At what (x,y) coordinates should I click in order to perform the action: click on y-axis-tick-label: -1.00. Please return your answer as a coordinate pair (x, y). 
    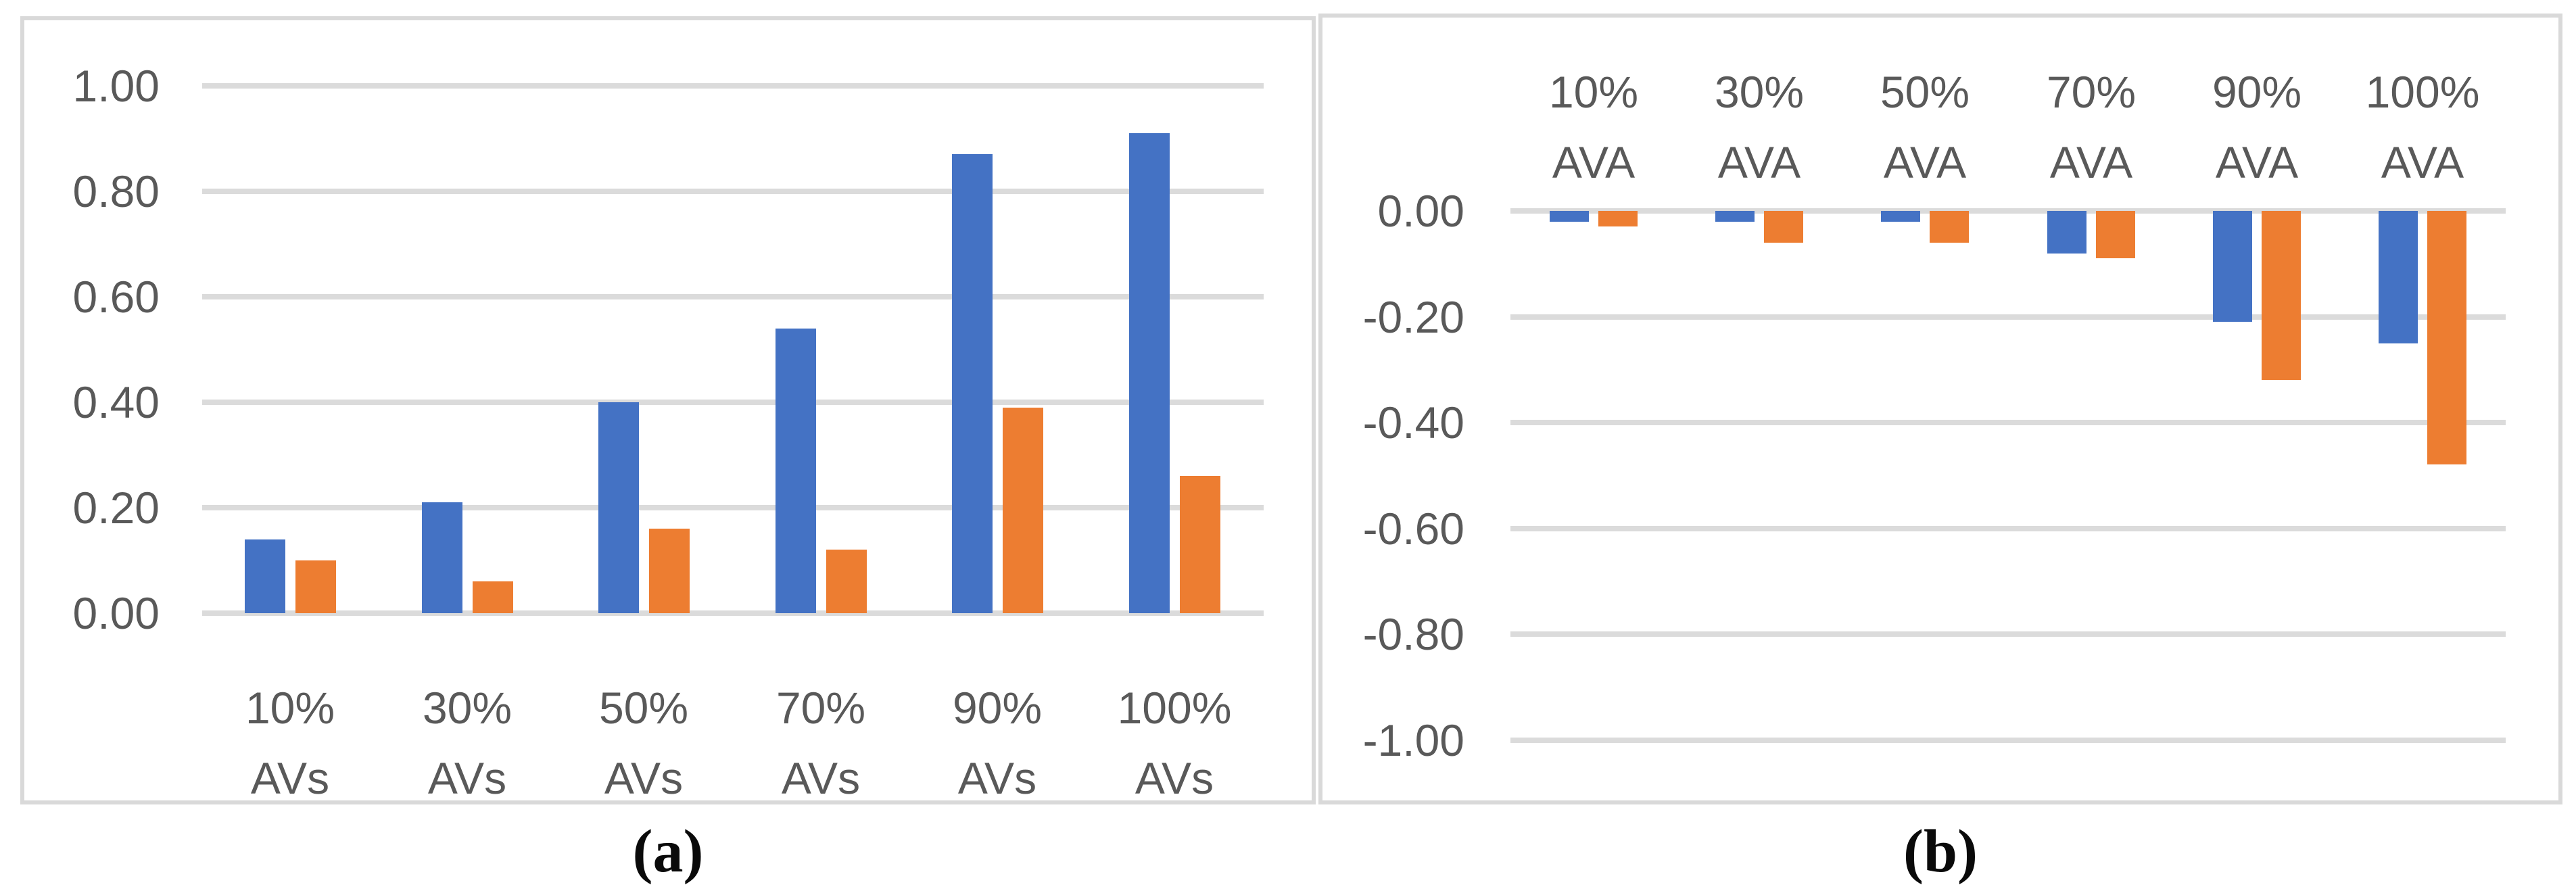
    Looking at the image, I should click on (1413, 740).